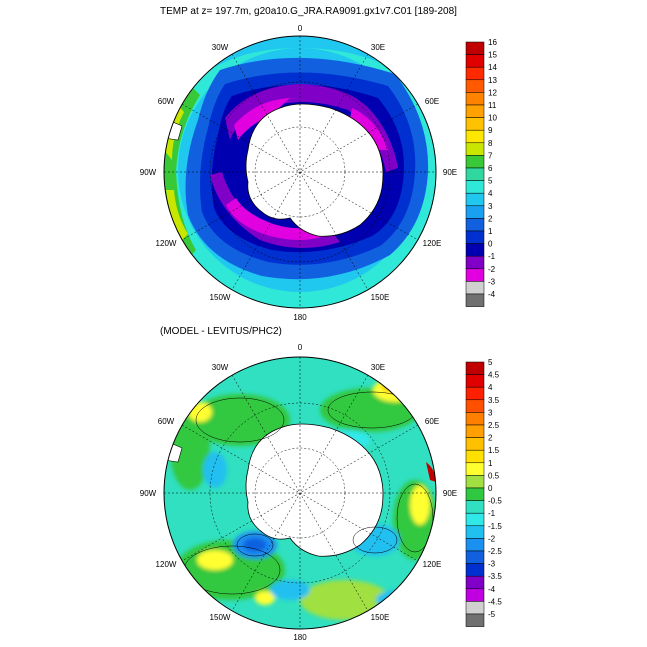 The image size is (647, 647). What do you see at coordinates (148, 493) in the screenshot?
I see `bottom-lon-label: 90W` at bounding box center [148, 493].